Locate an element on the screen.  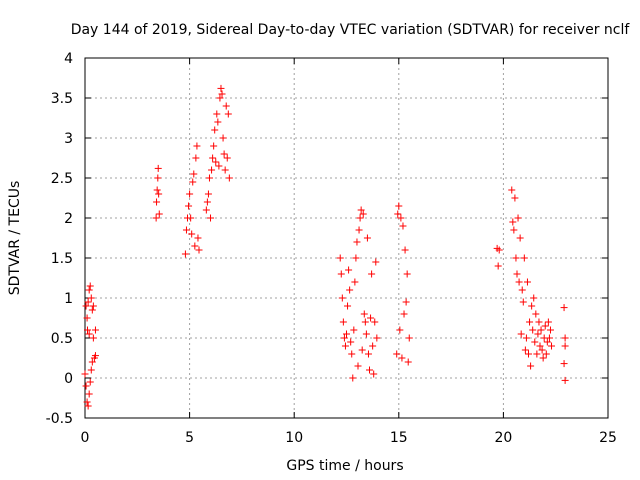
x-tick-label: 0 is located at coordinates (85, 438).